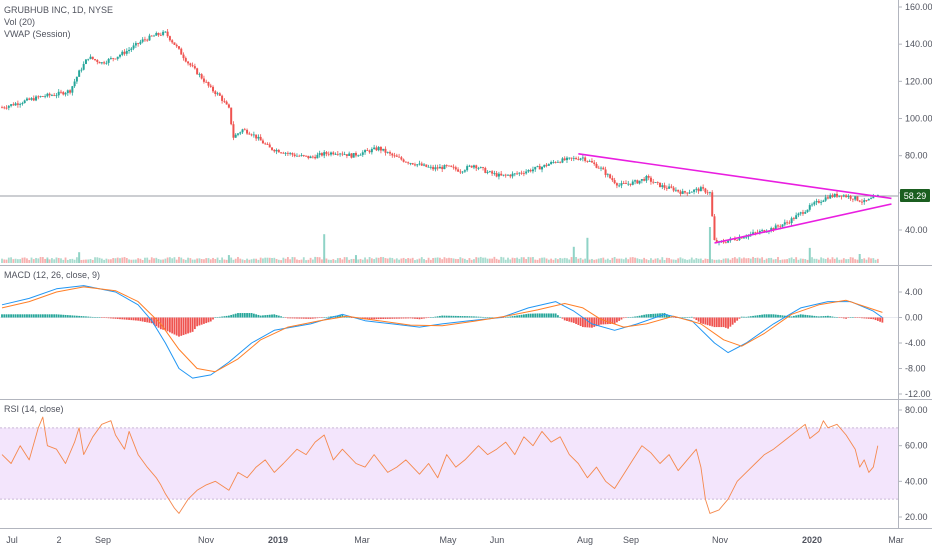 This screenshot has height=550, width=932. I want to click on volume-legend: Vol (20), so click(19, 22).